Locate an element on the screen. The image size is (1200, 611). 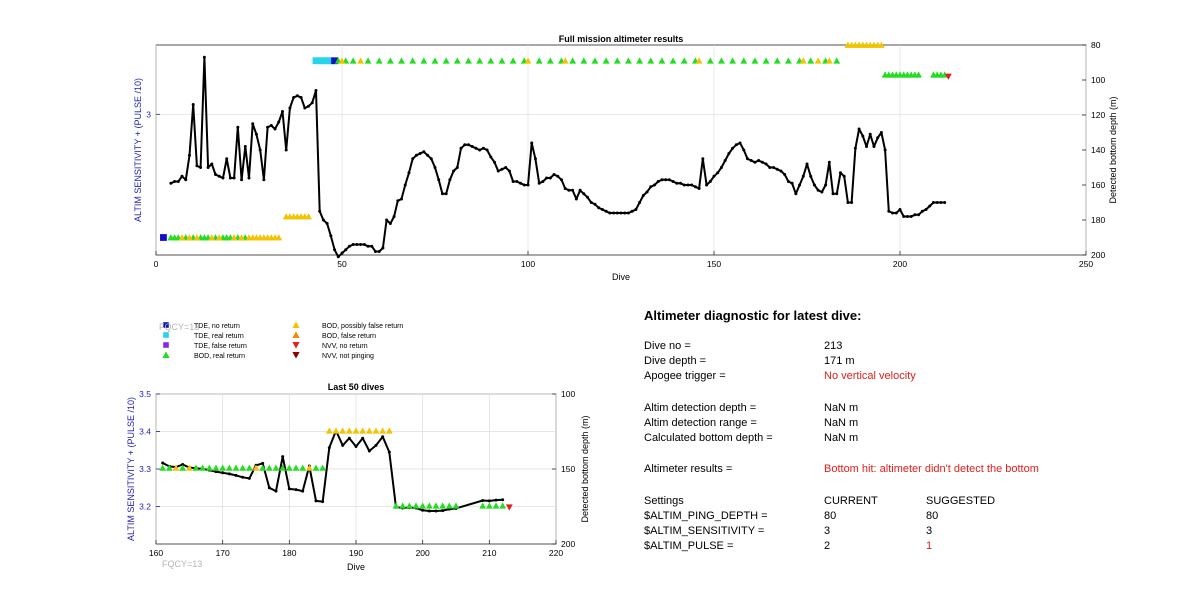
setting-sensitivity-current: 3 is located at coordinates (827, 531).